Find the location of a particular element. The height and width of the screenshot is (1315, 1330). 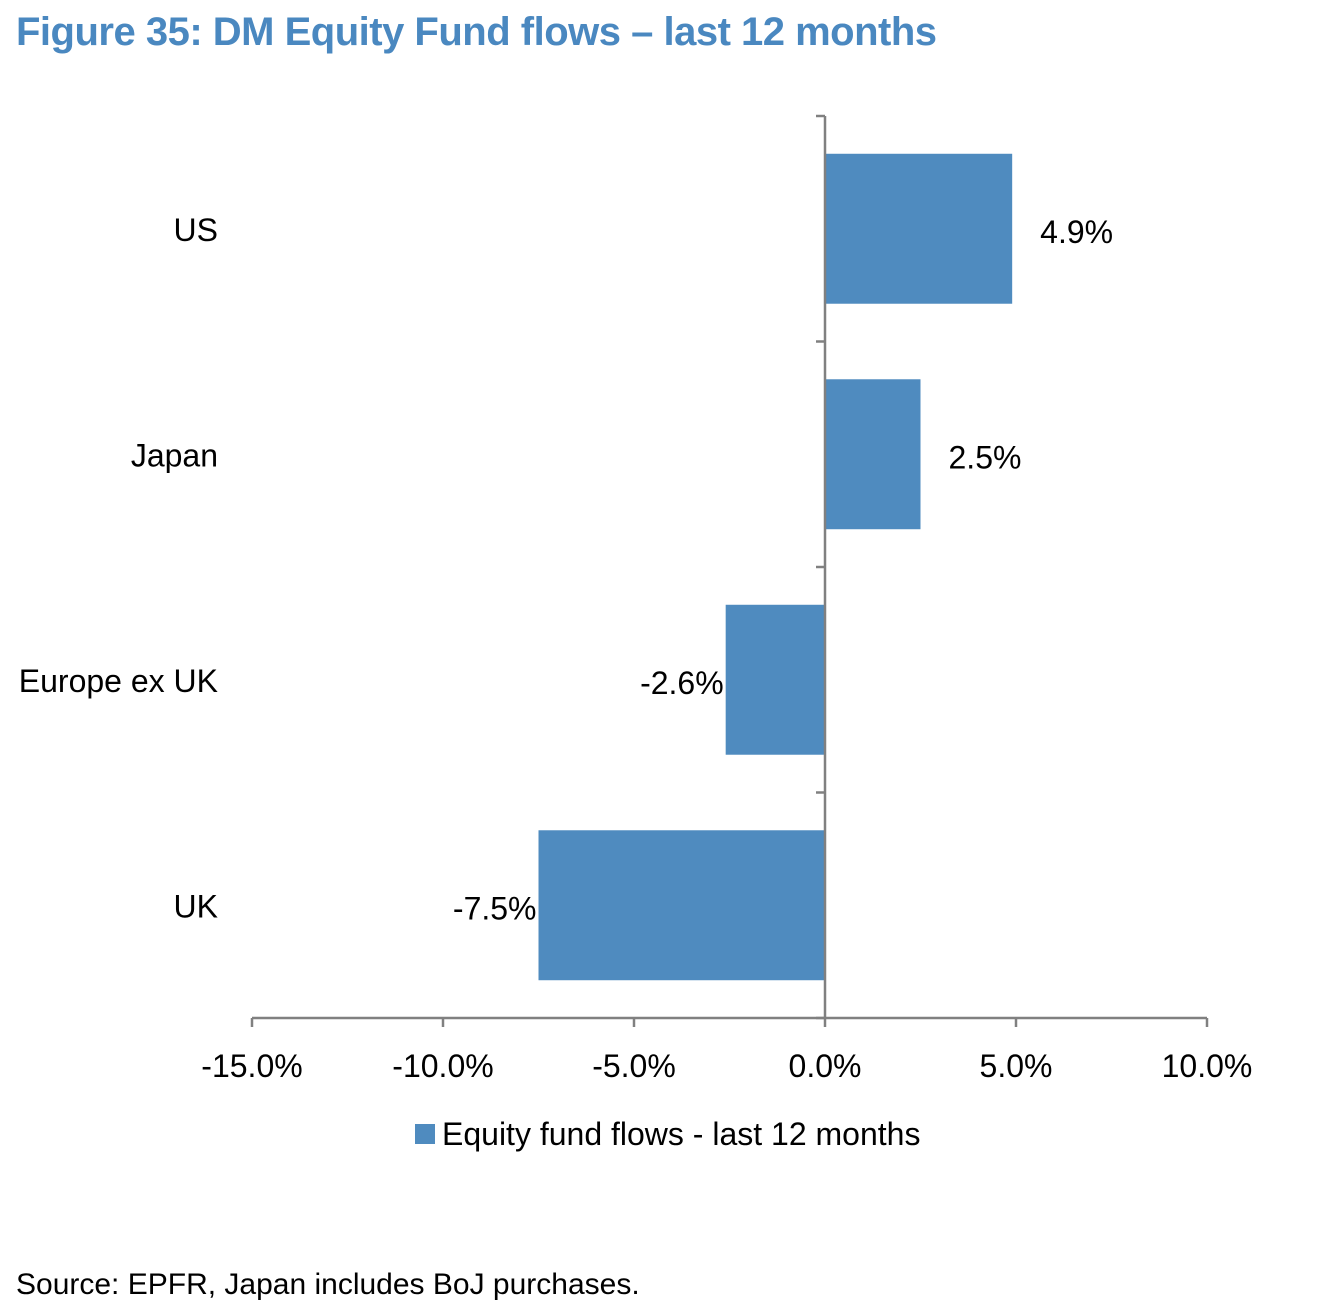

category-label: UK is located at coordinates (196, 906).